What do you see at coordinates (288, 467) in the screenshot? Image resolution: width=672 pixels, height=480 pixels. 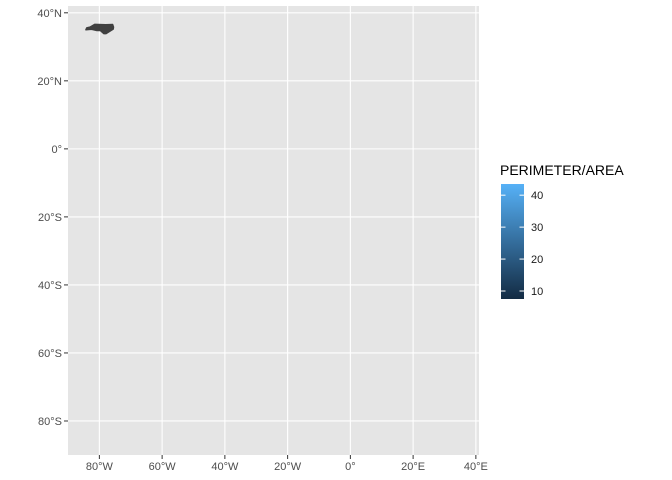 I see `x-tick-label: 20°W` at bounding box center [288, 467].